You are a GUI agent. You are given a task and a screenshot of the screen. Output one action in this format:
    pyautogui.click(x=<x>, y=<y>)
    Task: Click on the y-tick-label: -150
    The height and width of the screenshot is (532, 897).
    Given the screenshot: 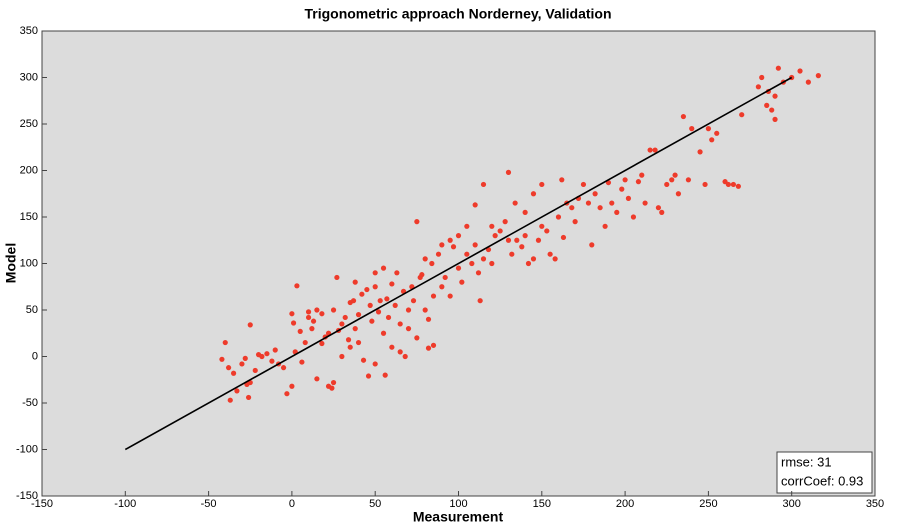 What is the action you would take?
    pyautogui.click(x=27, y=496)
    